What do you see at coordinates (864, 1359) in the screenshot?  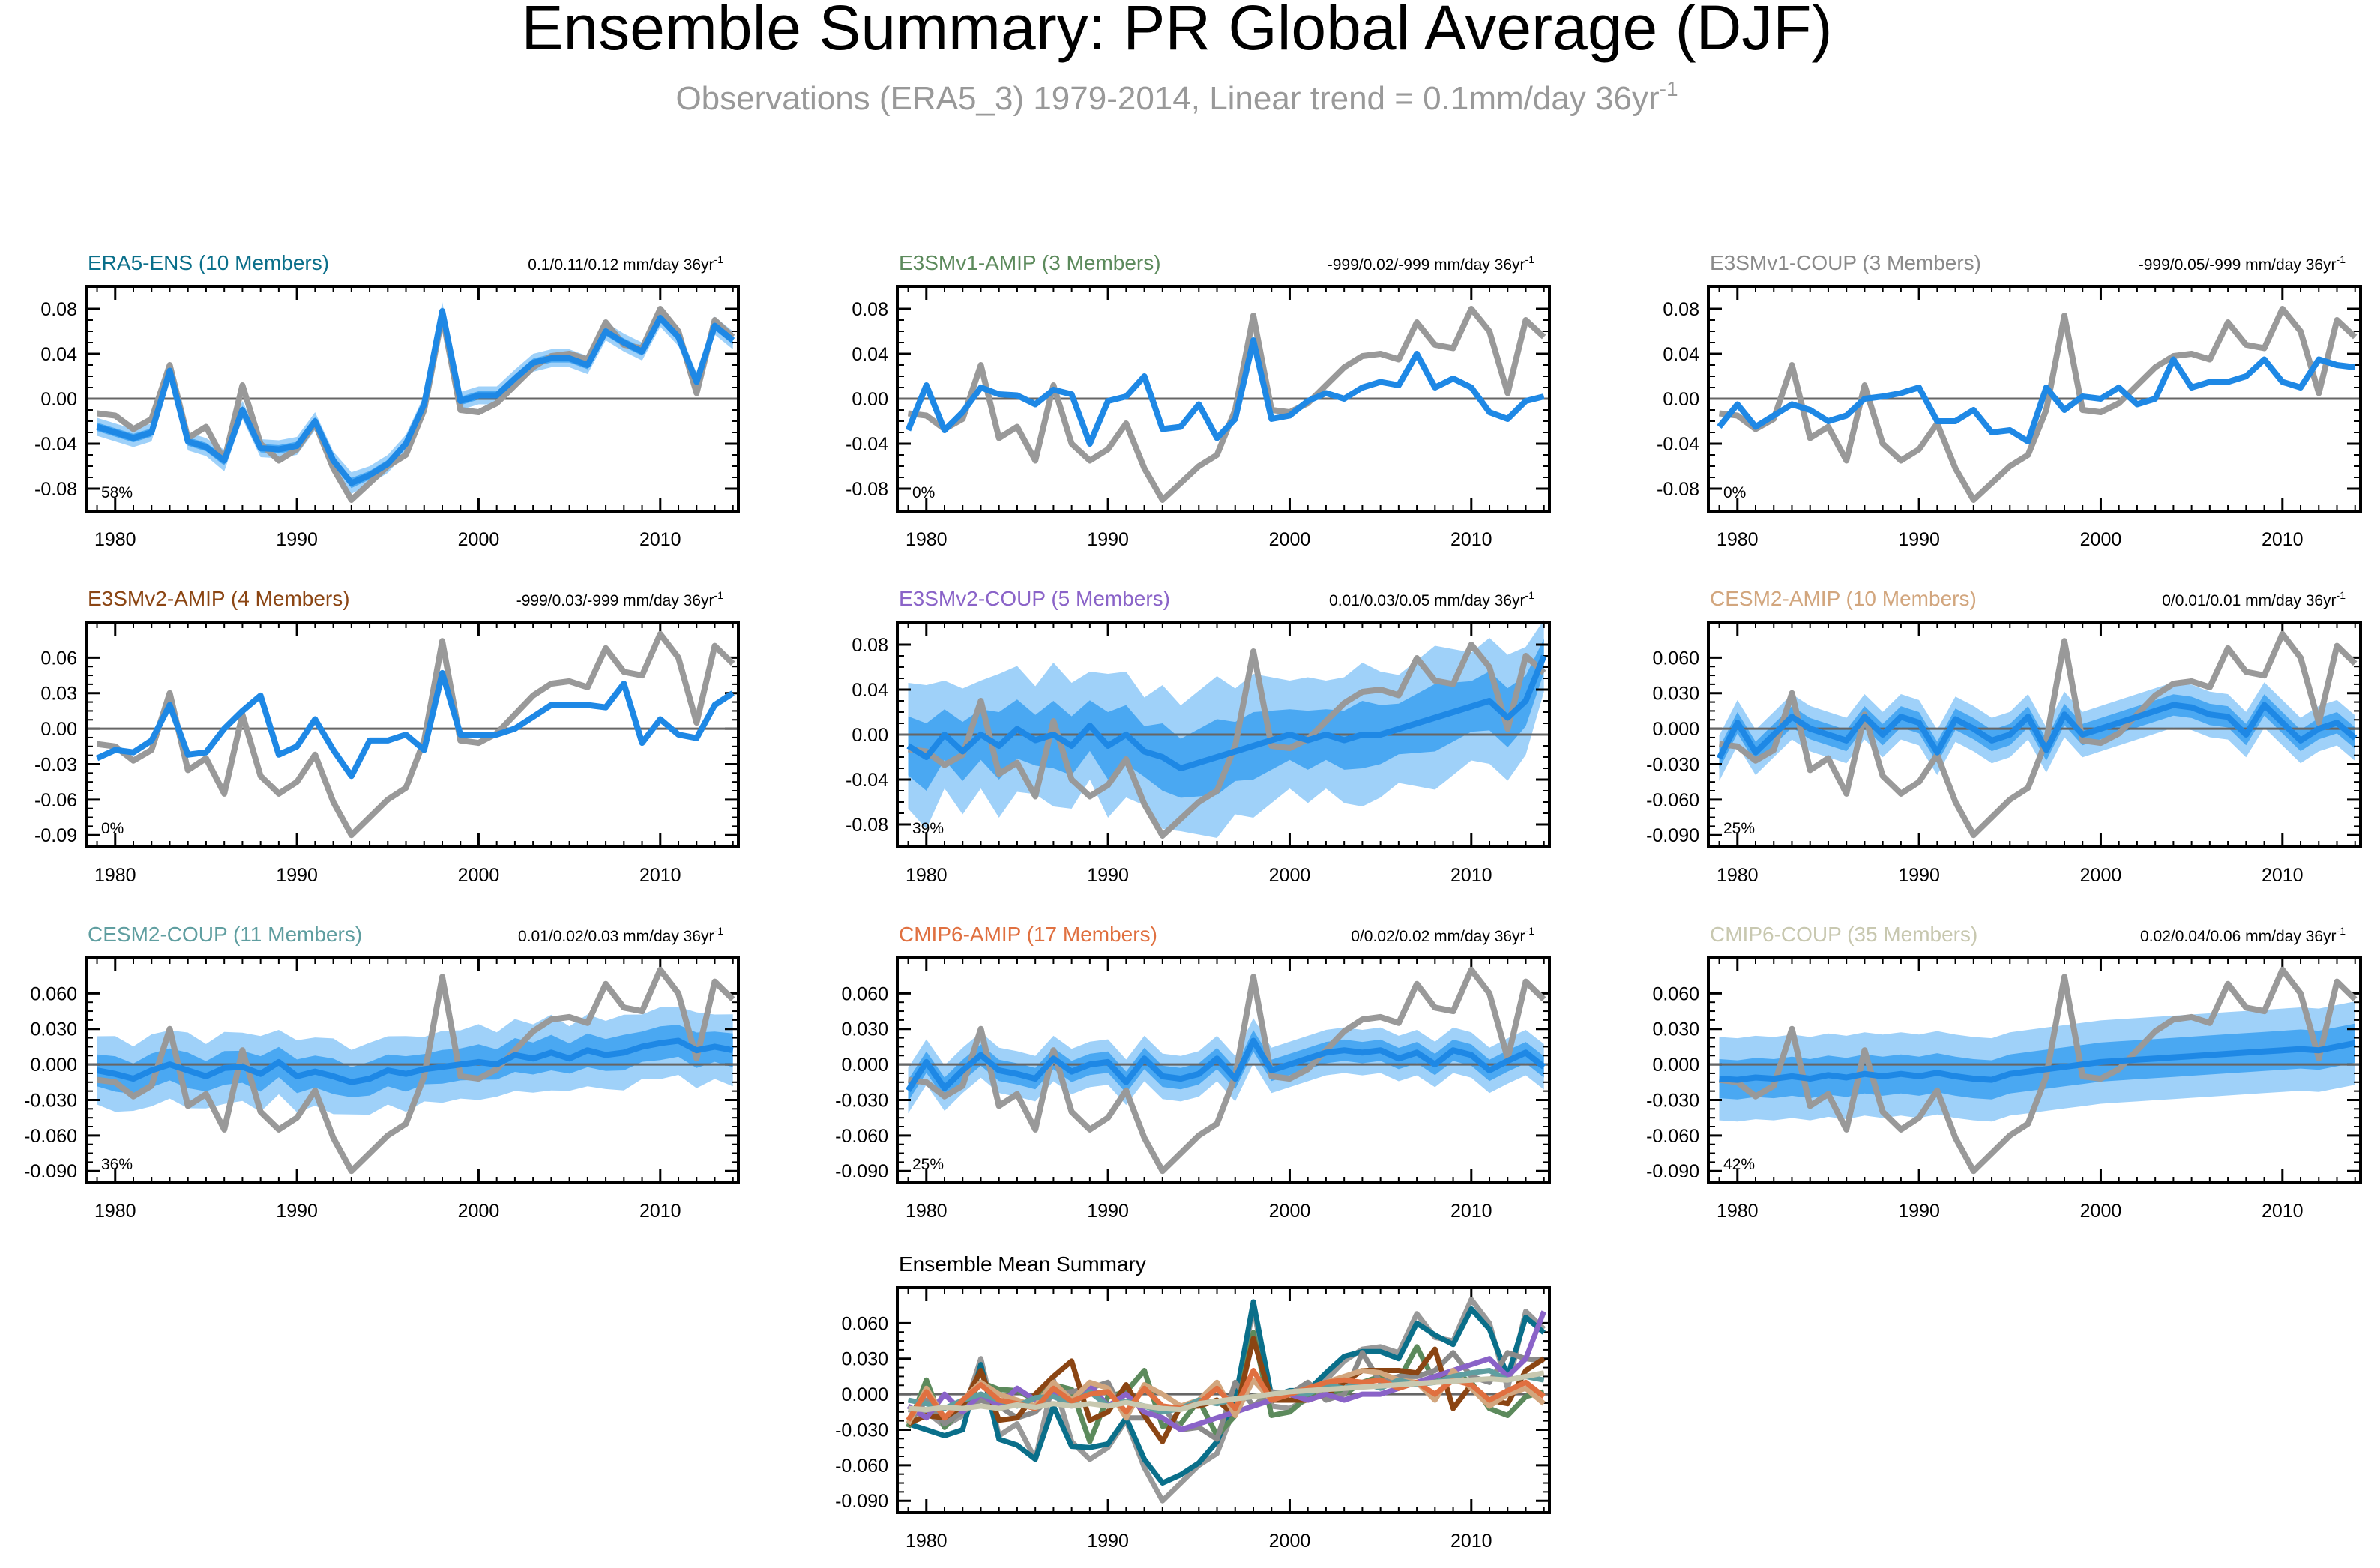 I see `summary-y-tick-label: 0.030` at bounding box center [864, 1359].